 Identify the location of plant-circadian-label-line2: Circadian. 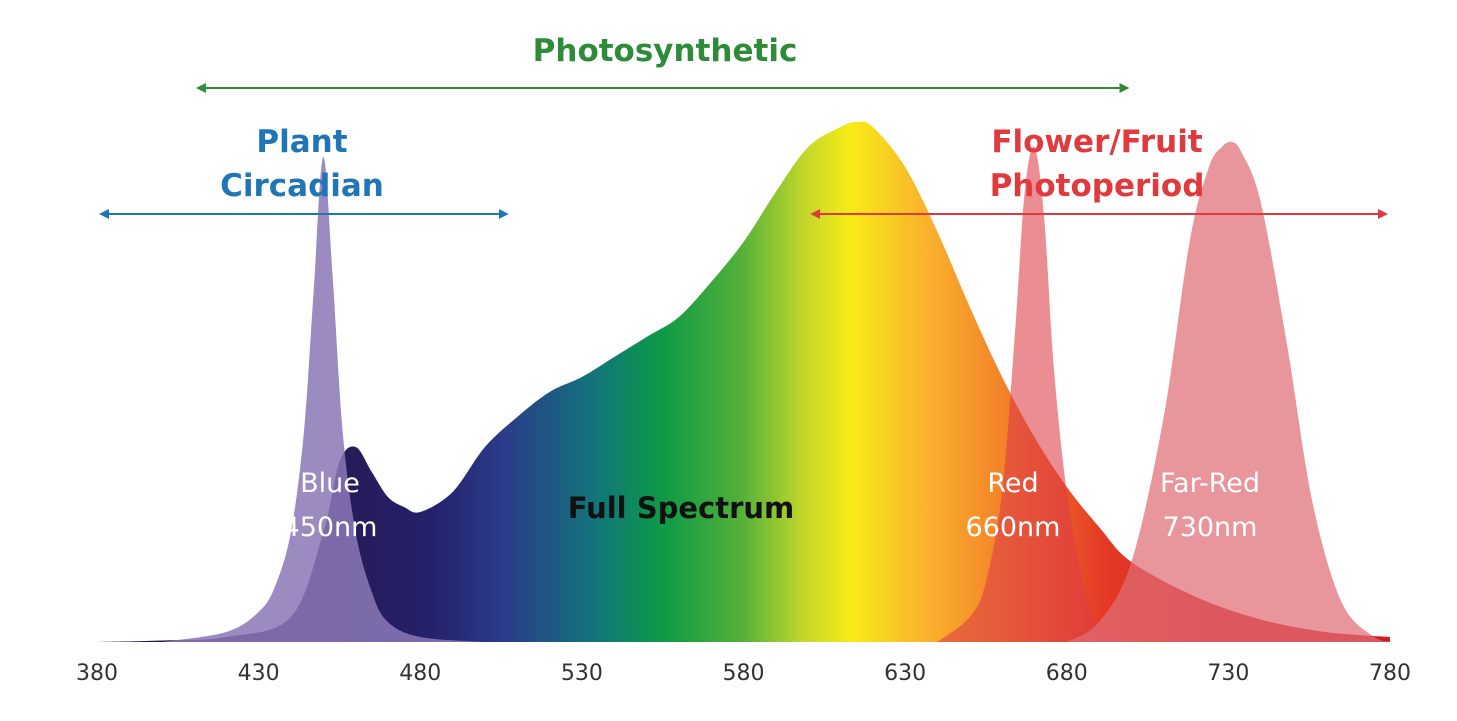
(302, 186).